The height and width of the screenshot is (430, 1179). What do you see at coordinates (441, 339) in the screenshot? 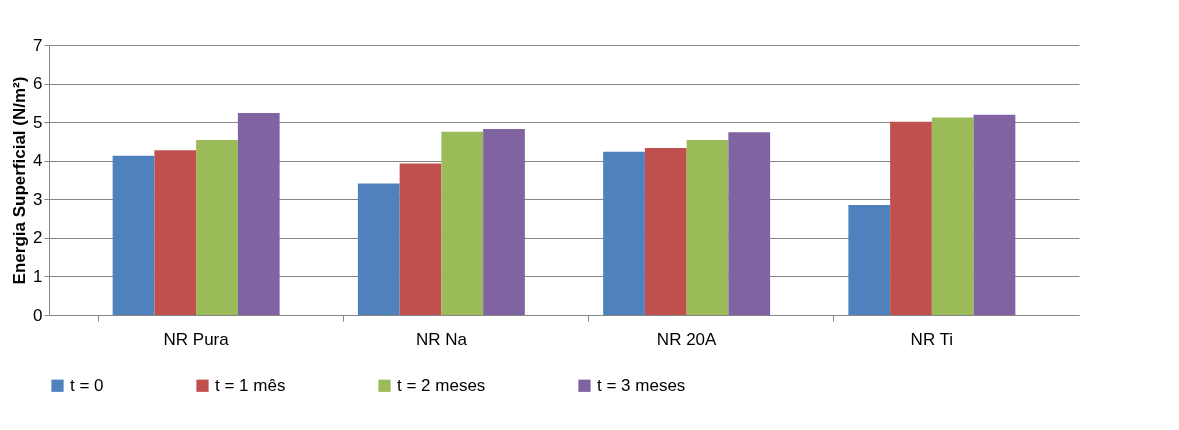
I see `x-tick-label: NR Na` at bounding box center [441, 339].